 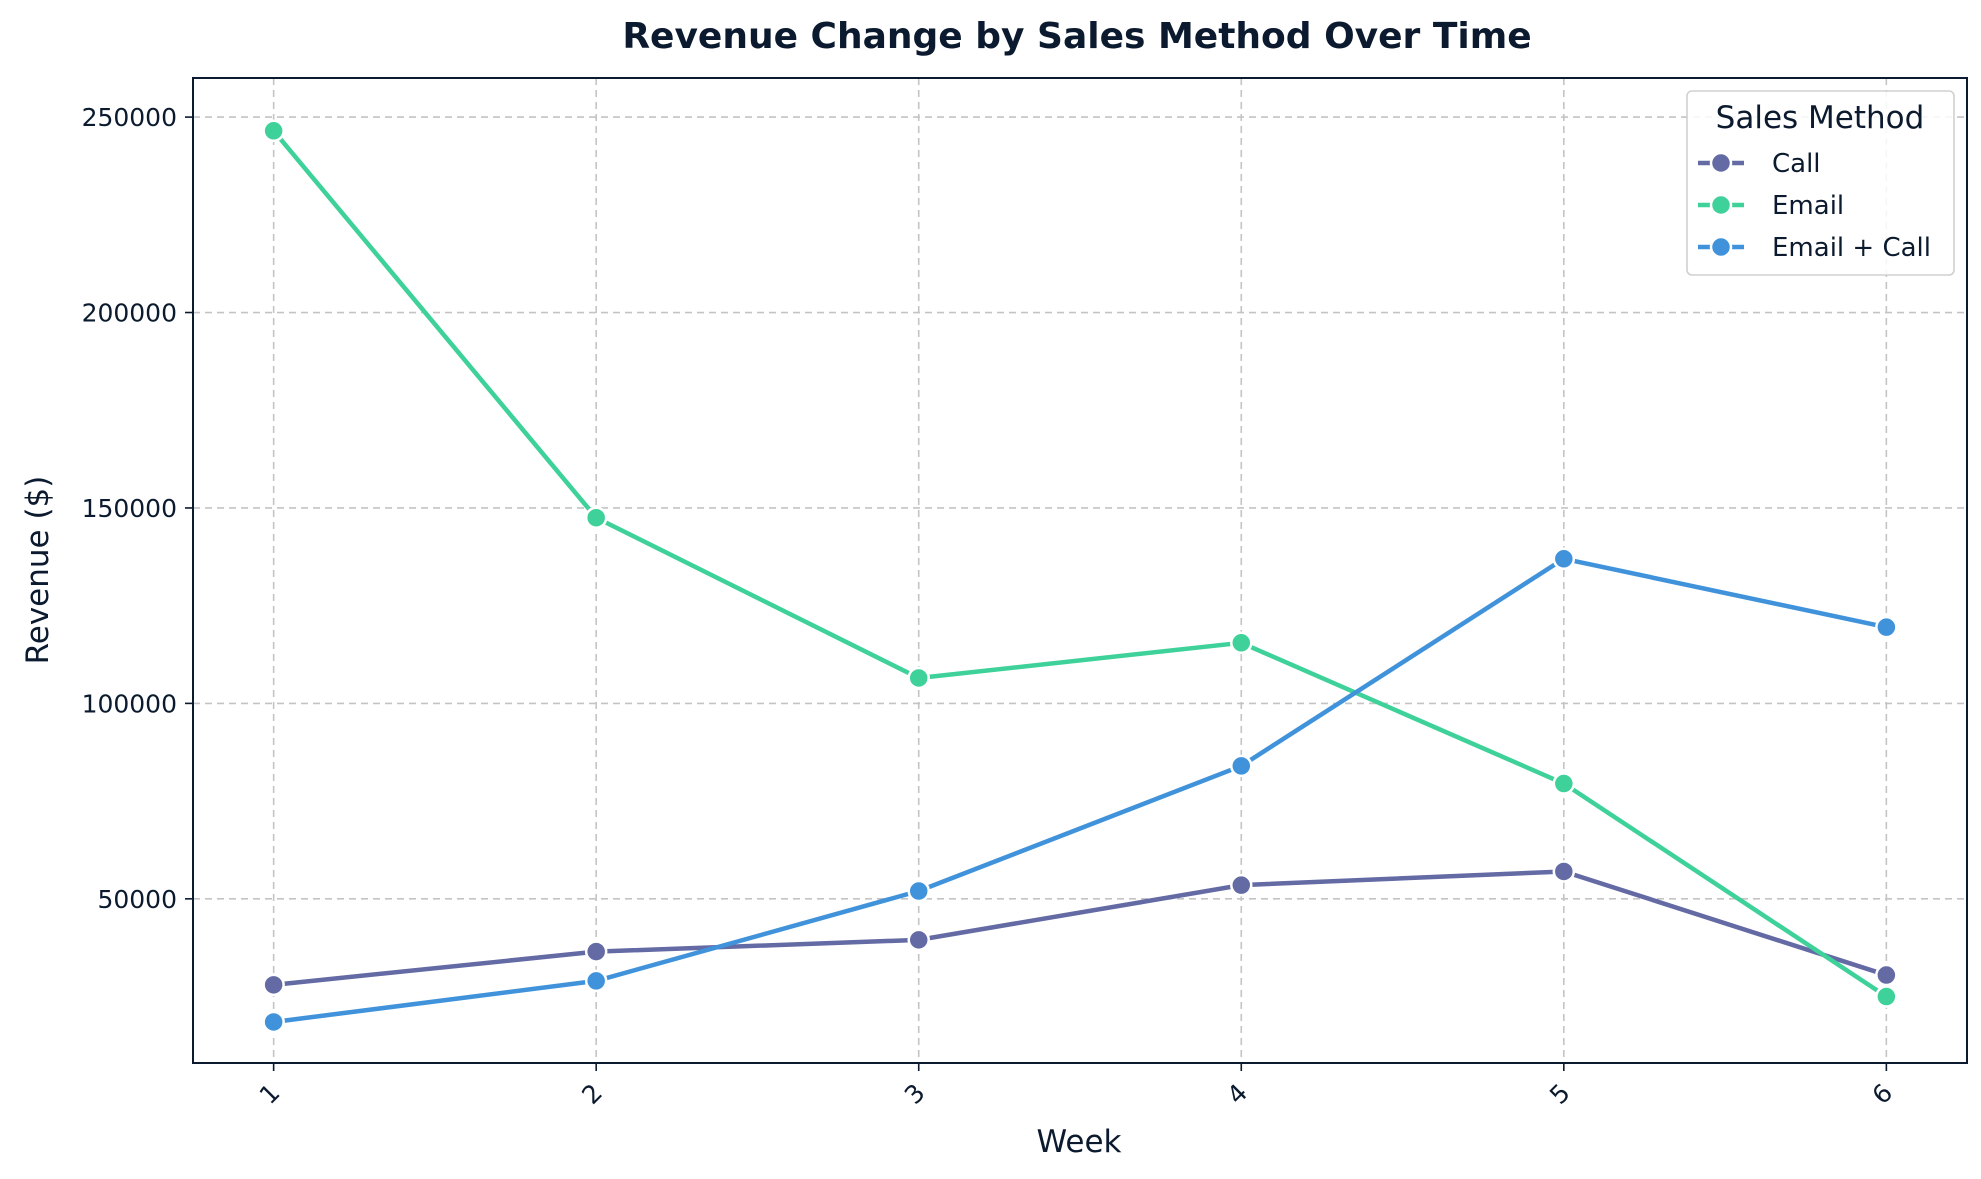 I want to click on x-tick-label: 5, so click(x=1560, y=1094).